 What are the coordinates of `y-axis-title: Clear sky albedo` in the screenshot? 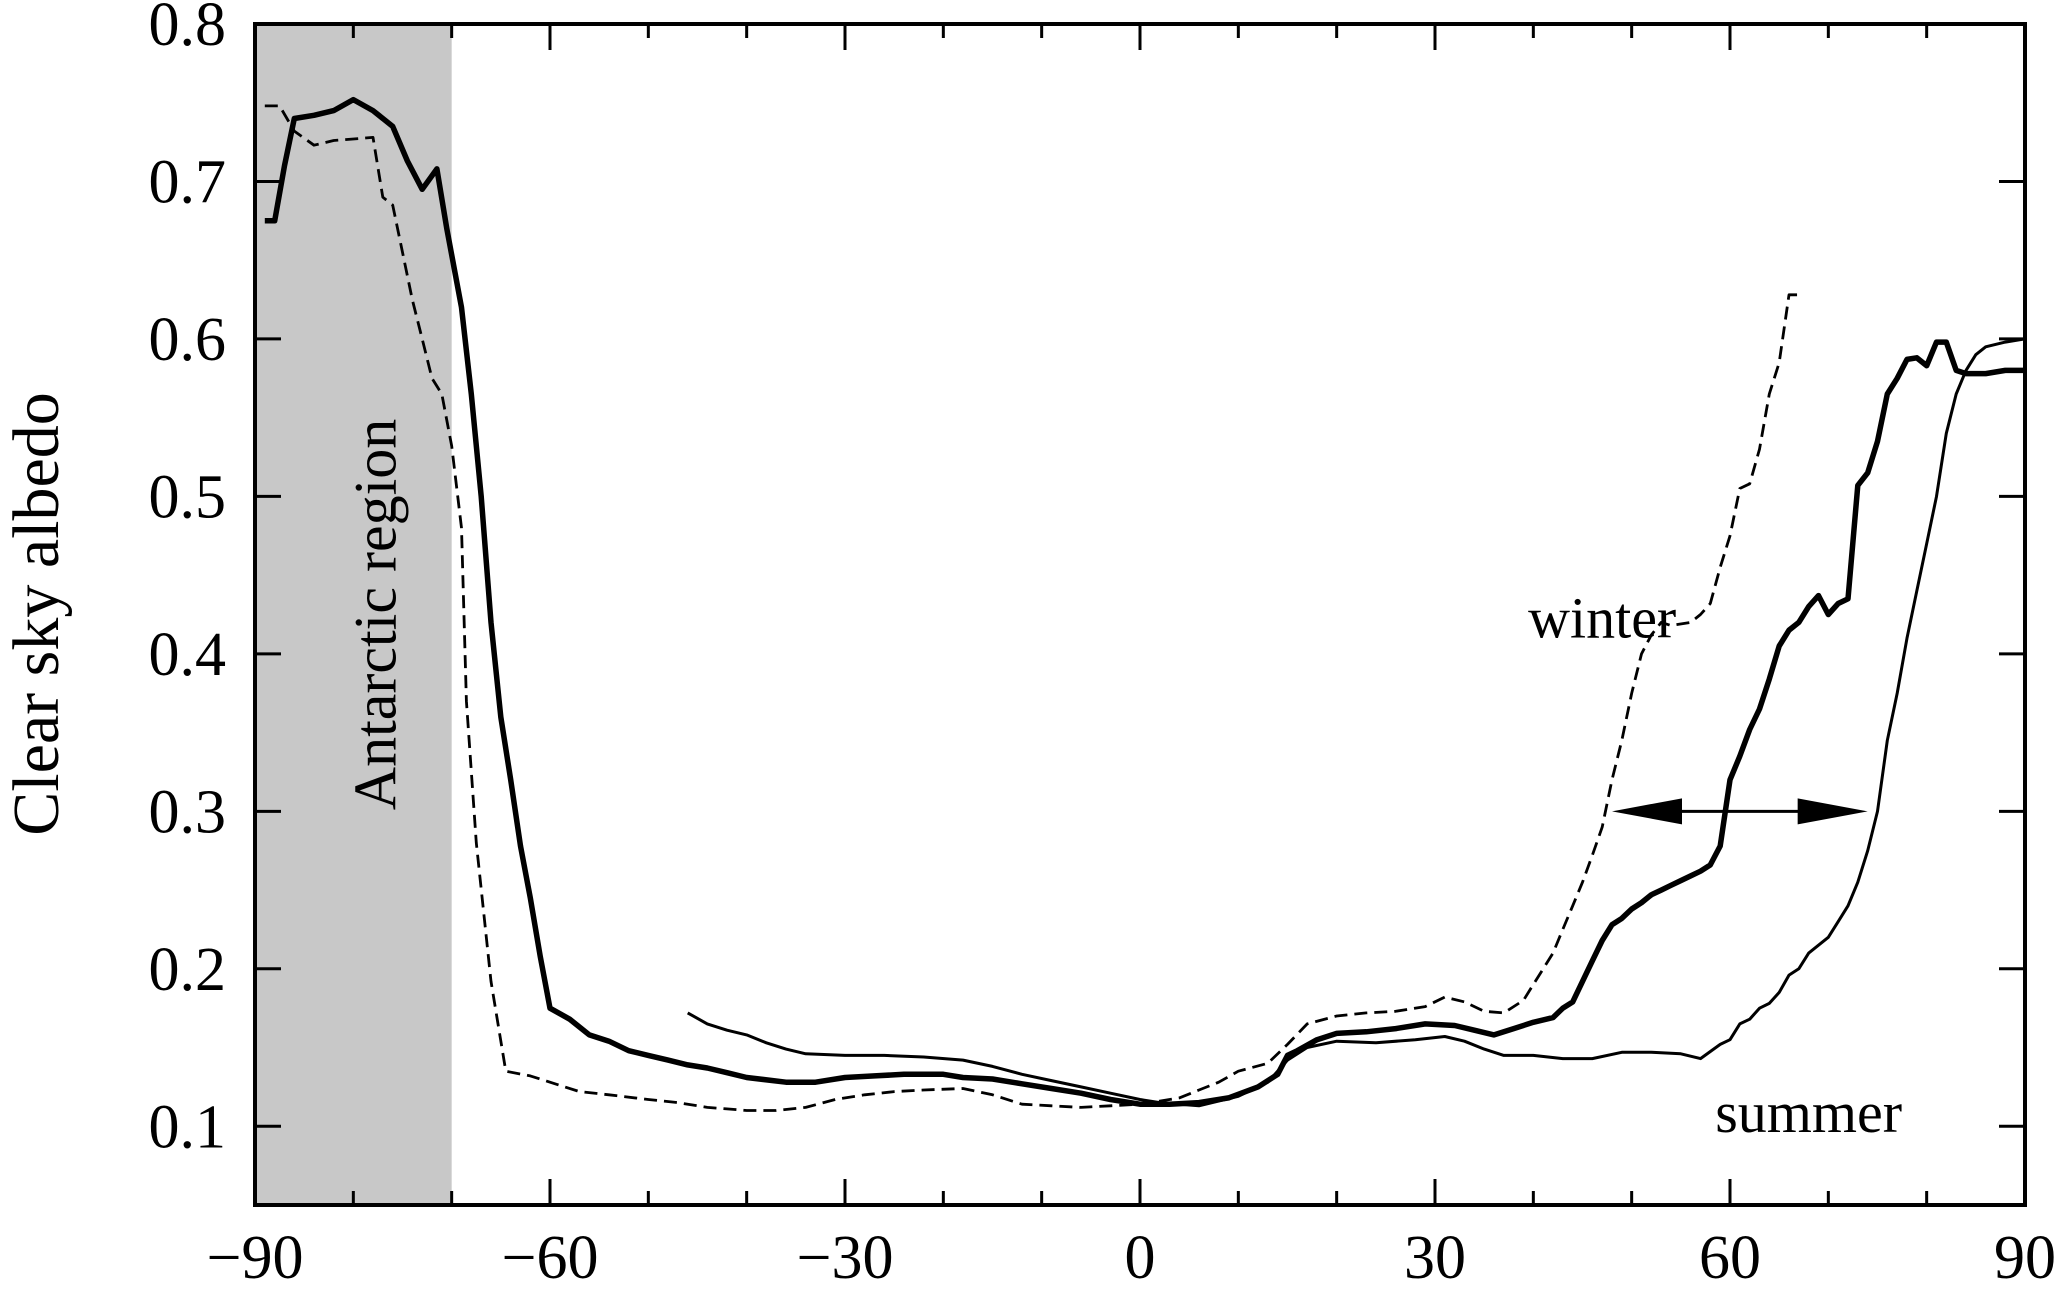 It's located at (36, 614).